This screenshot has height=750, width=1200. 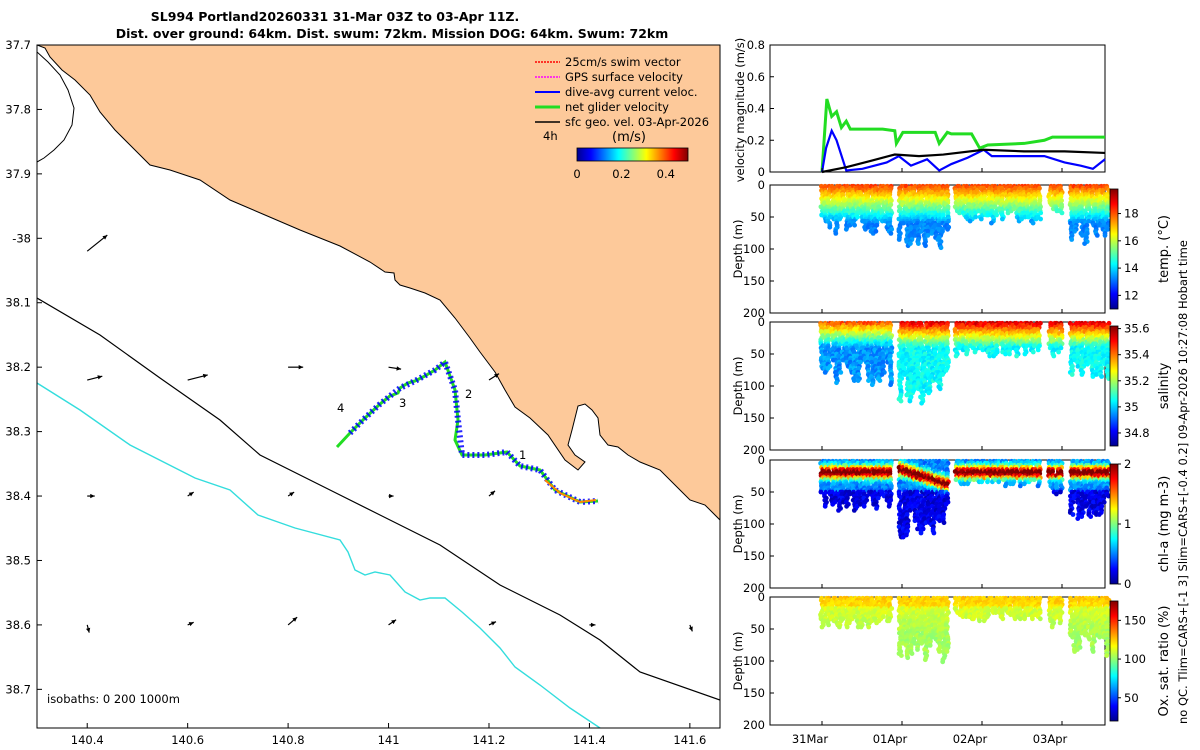 What do you see at coordinates (756, 140) in the screenshot?
I see `vel-ytick-label-1: 0.2` at bounding box center [756, 140].